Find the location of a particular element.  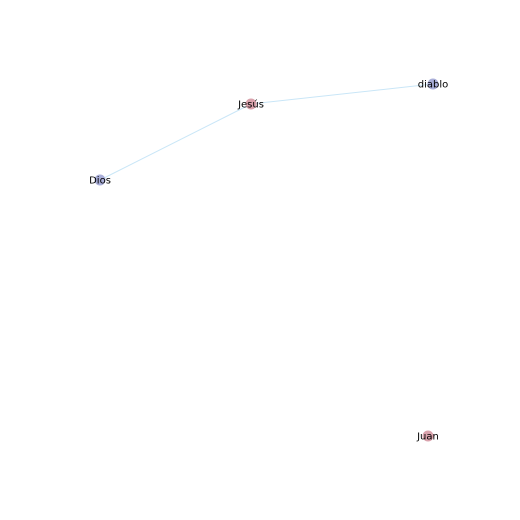

node-jesus: Jesús is located at coordinates (250, 104).